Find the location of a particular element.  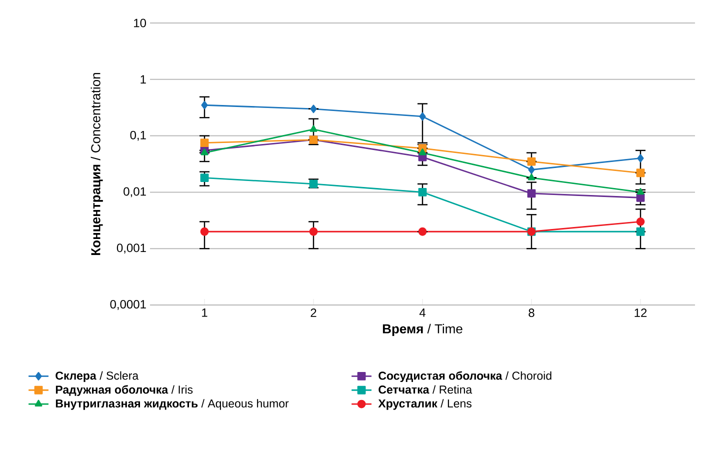

legend-label: Хрусталик / Lens is located at coordinates (425, 404).